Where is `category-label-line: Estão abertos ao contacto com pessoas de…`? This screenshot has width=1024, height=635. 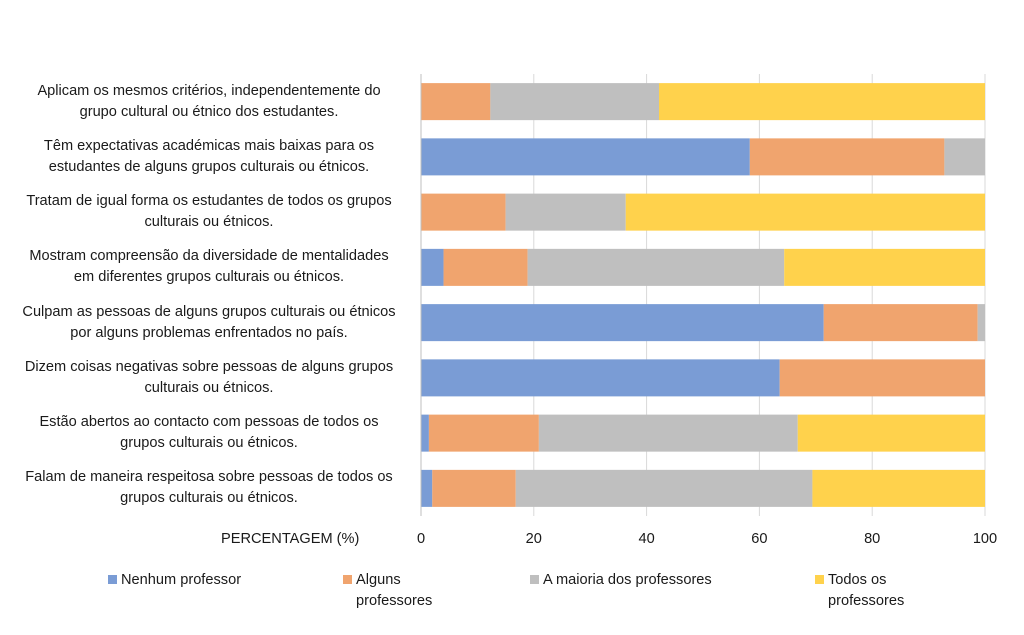 category-label-line: Estão abertos ao contacto com pessoas de… is located at coordinates (209, 422).